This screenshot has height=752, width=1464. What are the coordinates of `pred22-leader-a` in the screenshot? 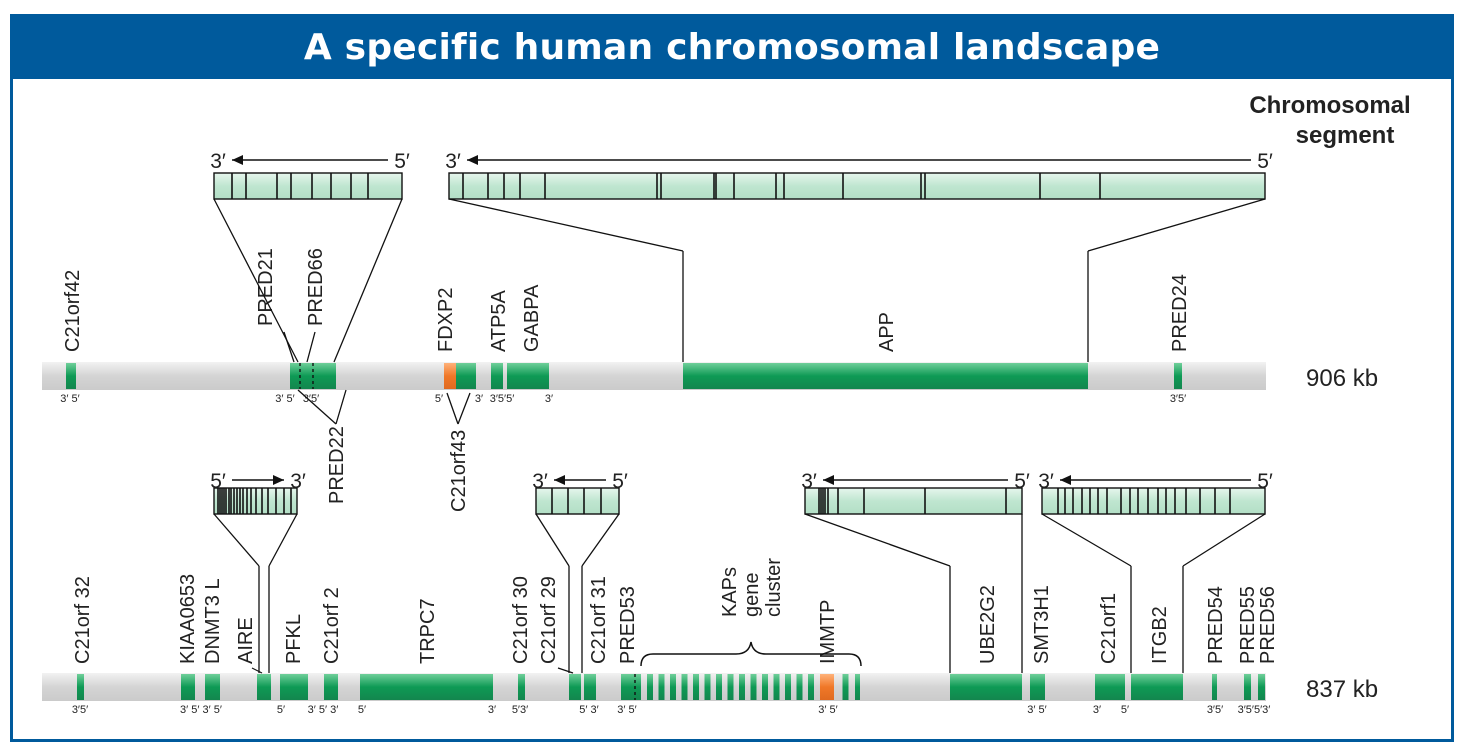 It's located at (317, 407).